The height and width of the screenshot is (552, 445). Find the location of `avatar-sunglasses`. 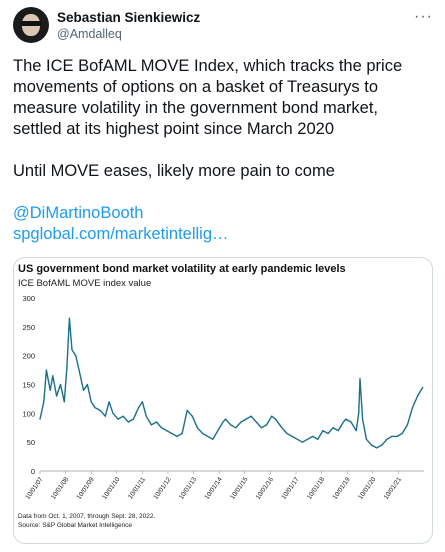

avatar-sunglasses is located at coordinates (31, 23).